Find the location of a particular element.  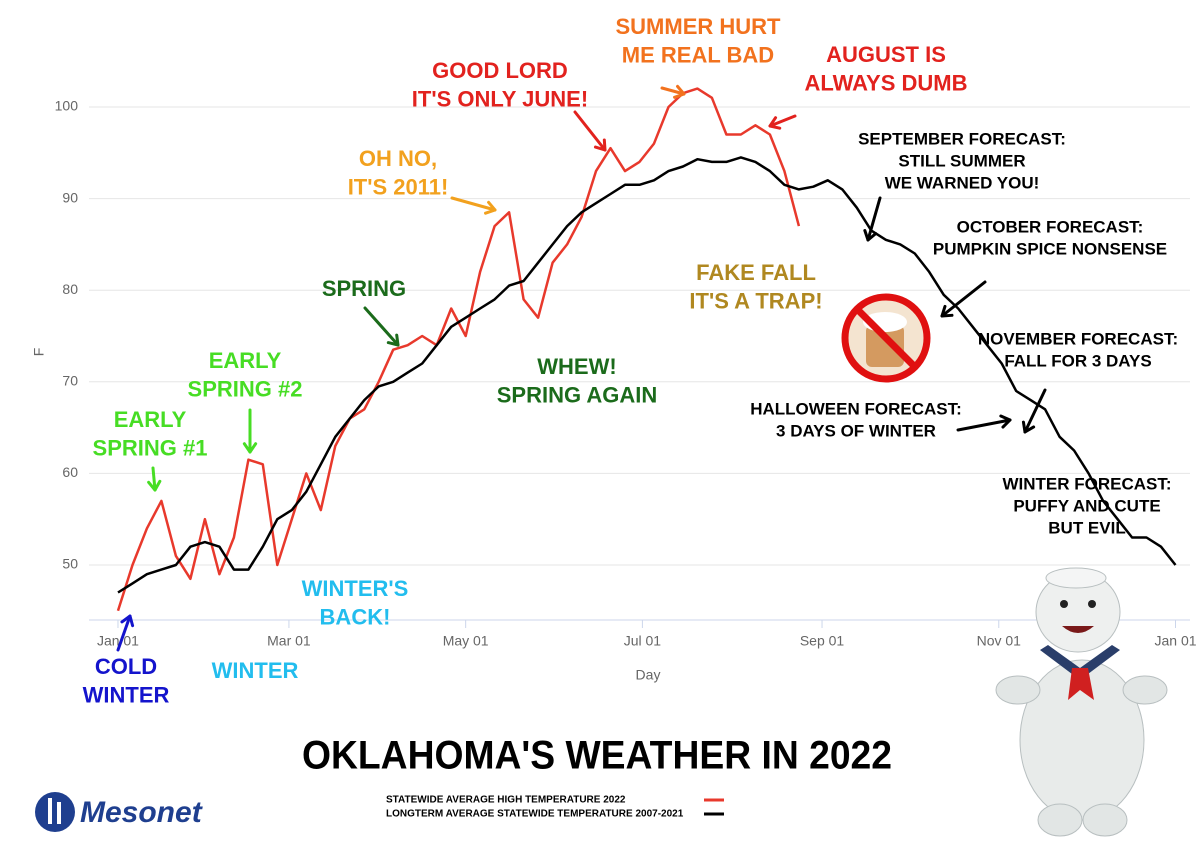

annotation: AUGUST IS is located at coordinates (886, 54).